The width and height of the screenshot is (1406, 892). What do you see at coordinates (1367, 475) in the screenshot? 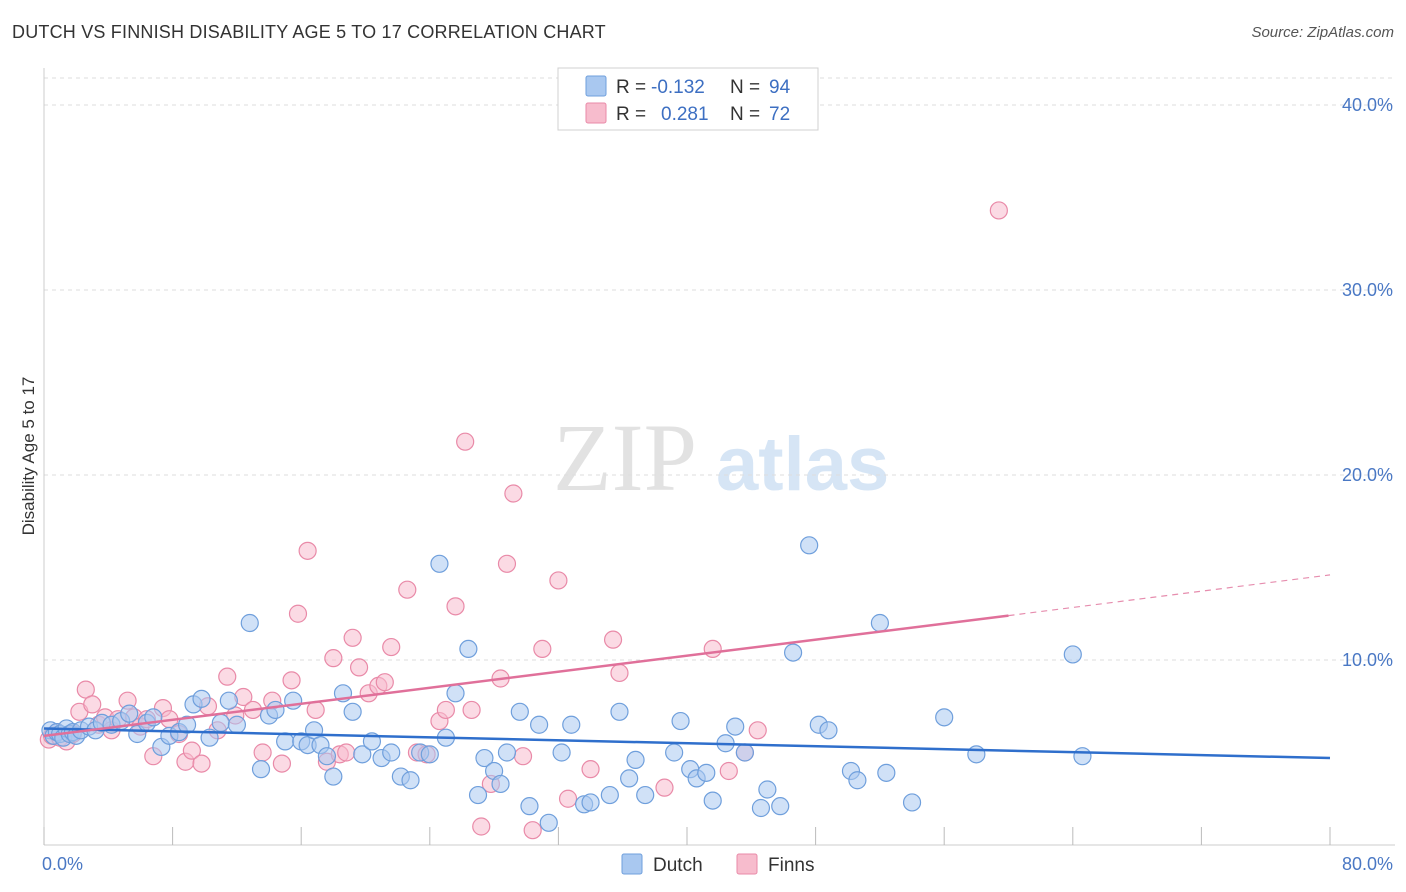
I see `y-tick-label: 20.0%` at bounding box center [1367, 475].